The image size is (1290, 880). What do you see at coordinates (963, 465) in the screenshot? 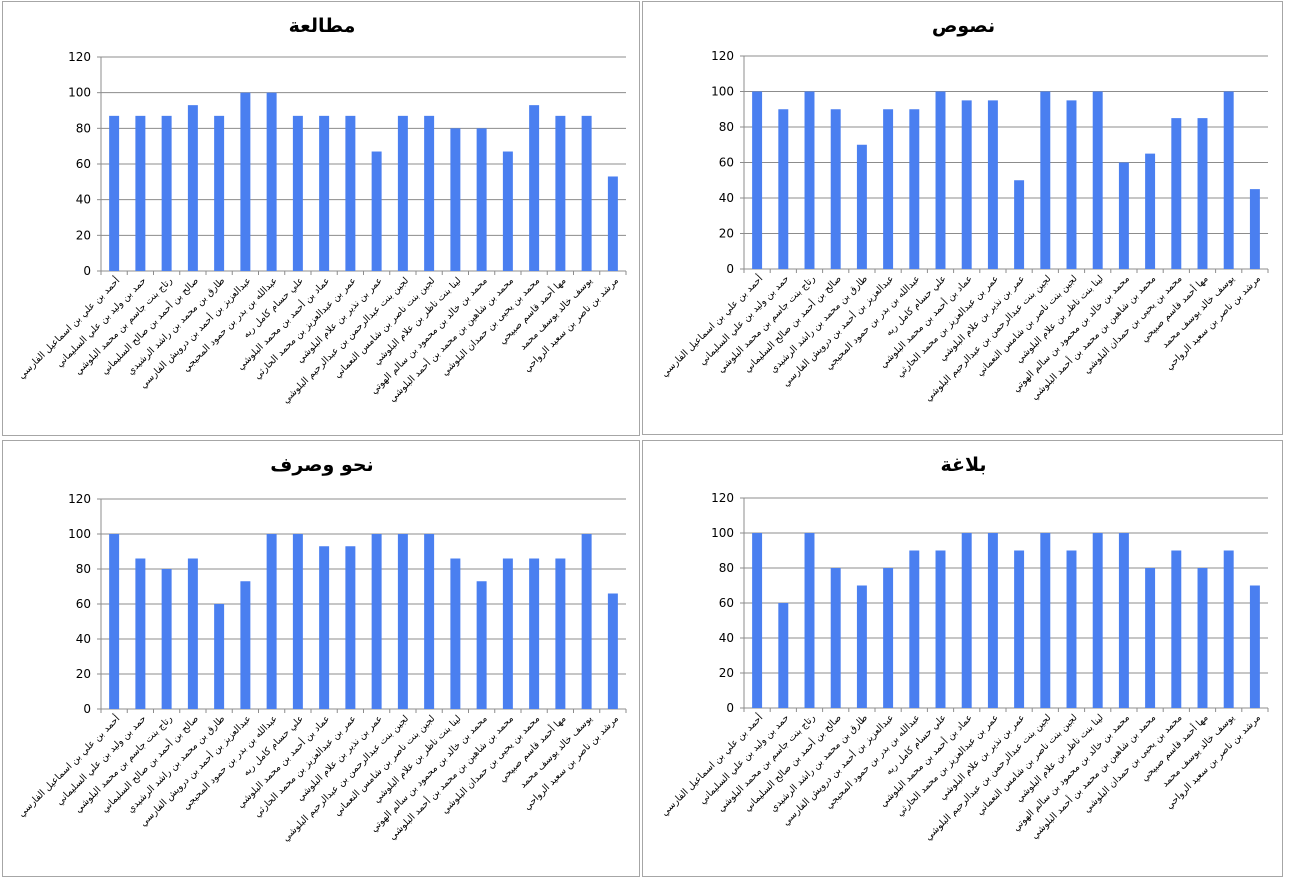
I see `chart-title: بلاغة` at bounding box center [963, 465].